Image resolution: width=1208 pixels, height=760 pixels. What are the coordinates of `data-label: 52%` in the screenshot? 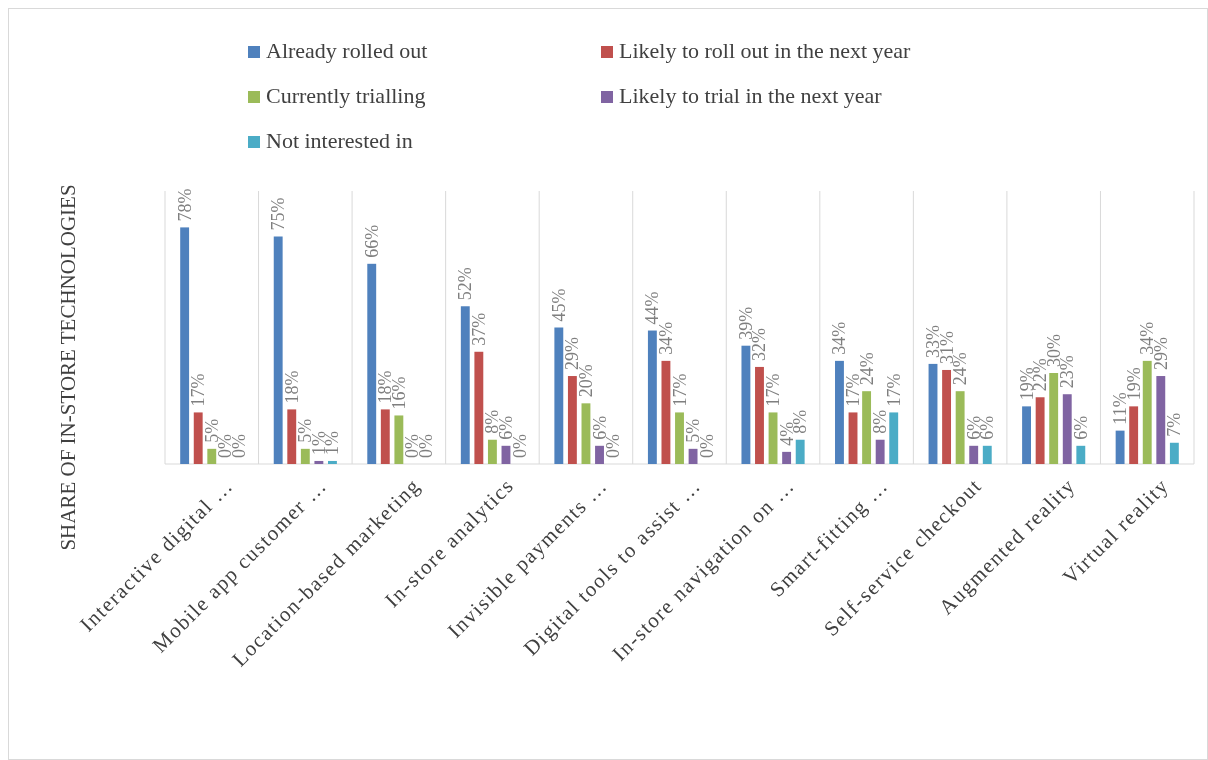 It's located at (465, 284).